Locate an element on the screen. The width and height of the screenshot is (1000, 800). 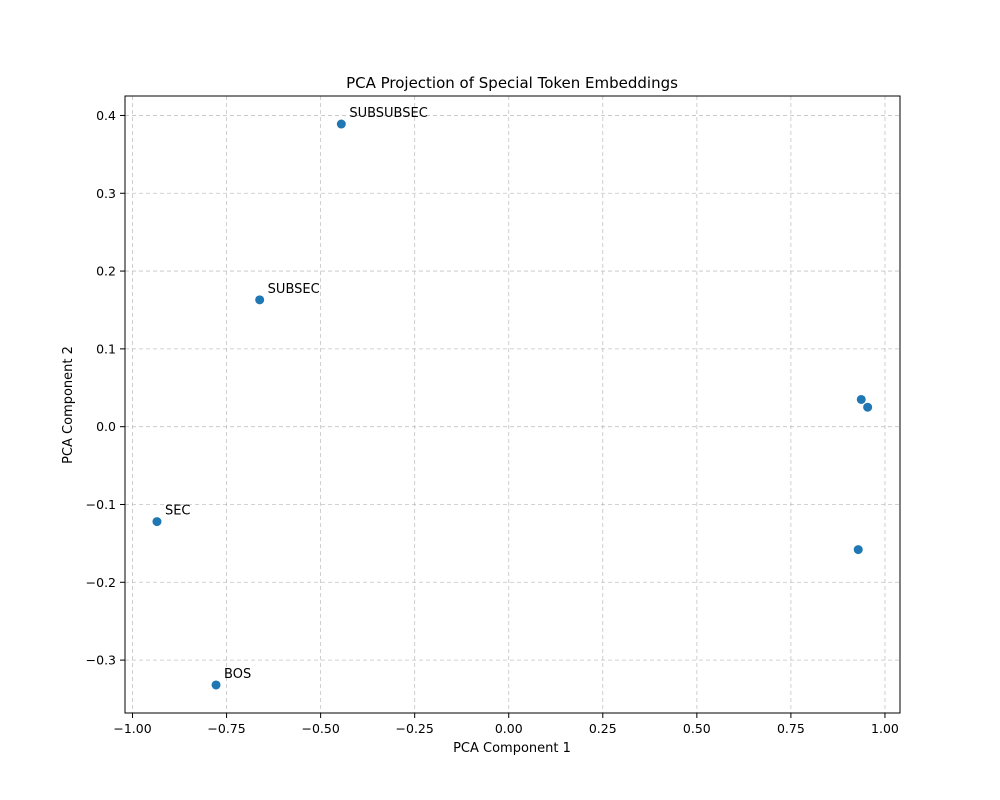
point-label: SUBSUBSEC is located at coordinates (388, 113).